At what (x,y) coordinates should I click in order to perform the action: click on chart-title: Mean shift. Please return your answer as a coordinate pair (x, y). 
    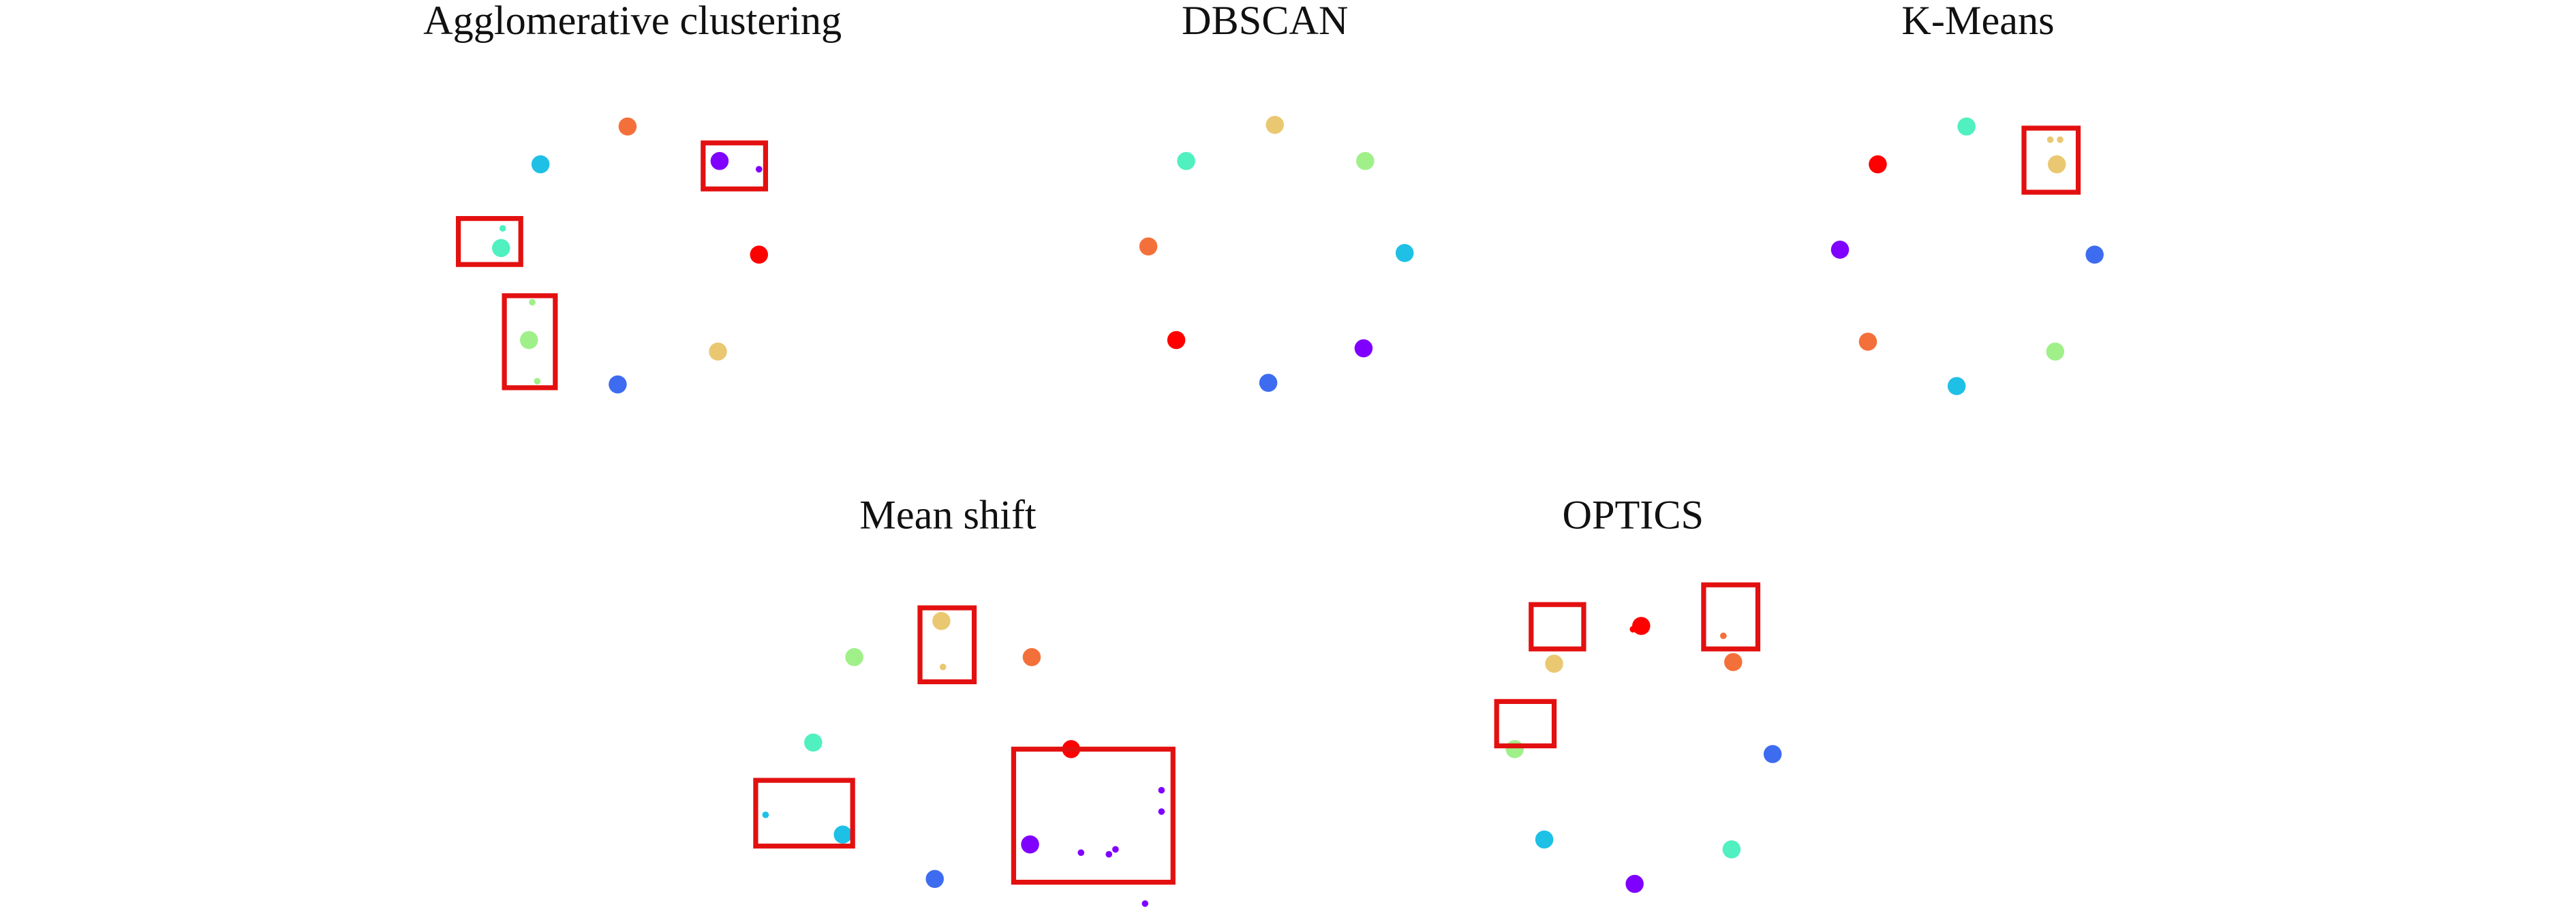
    Looking at the image, I should click on (948, 515).